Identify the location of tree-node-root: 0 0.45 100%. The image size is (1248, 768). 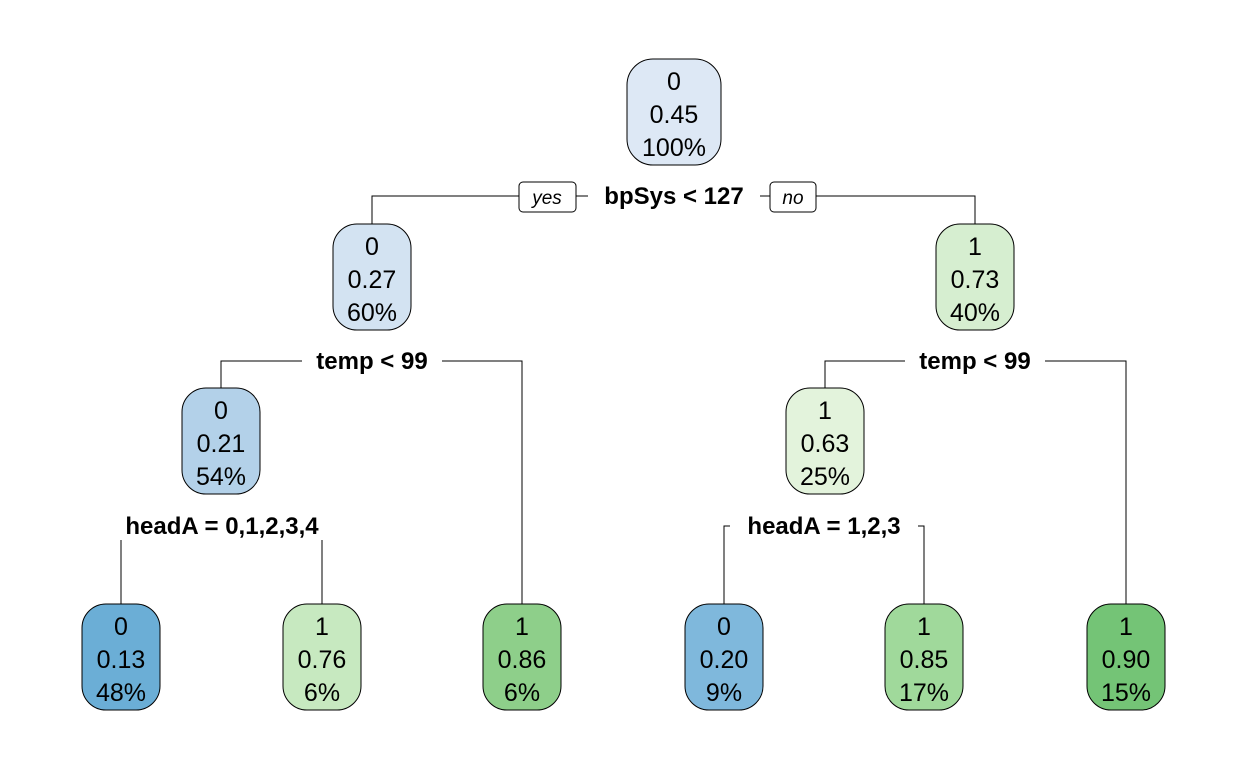
(674, 112).